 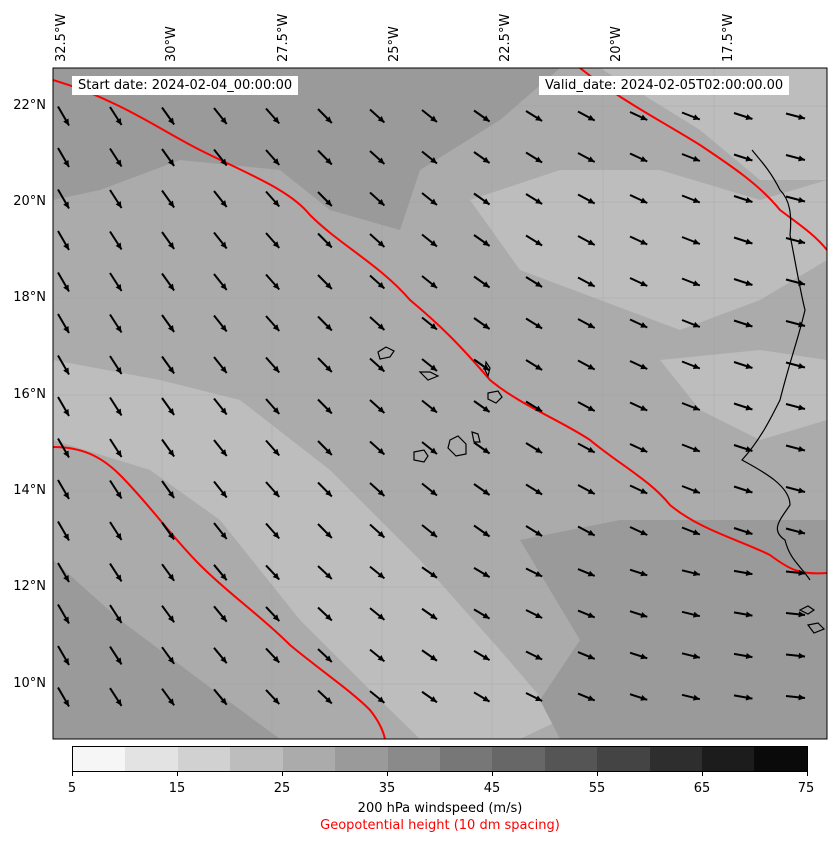 I want to click on colorbar-tick-label: 25, so click(x=282, y=788).